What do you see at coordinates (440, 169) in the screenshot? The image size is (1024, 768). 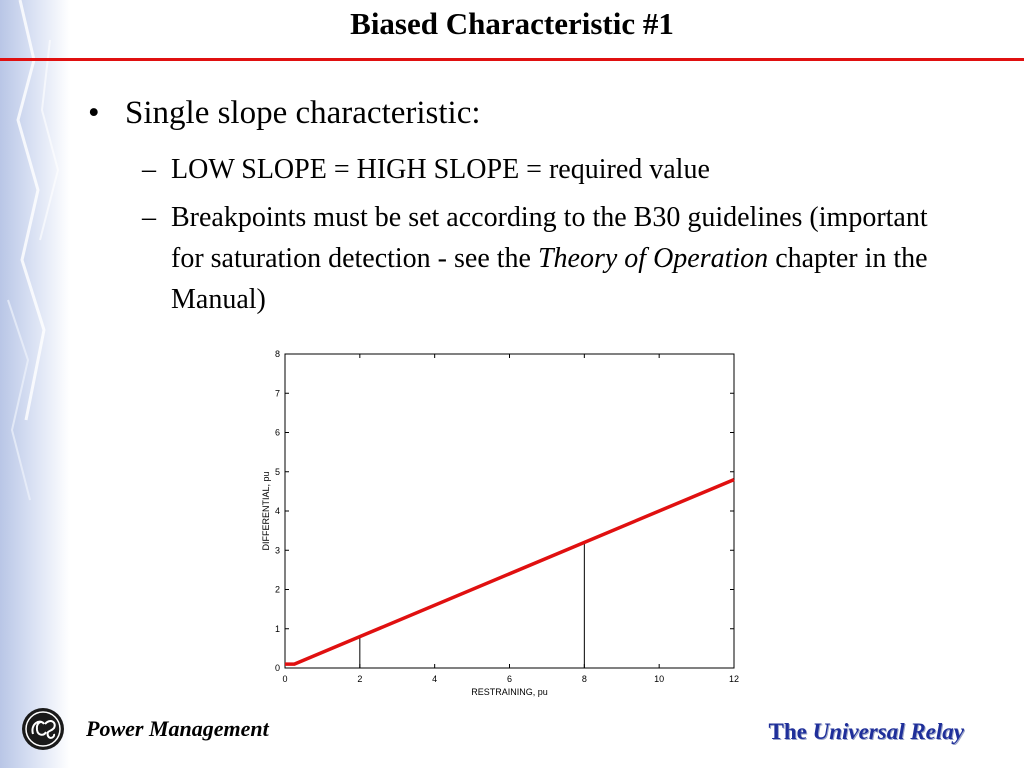 I see `sub-bullet-text: LOW SLOPE = HIGH SLOPE = required value` at bounding box center [440, 169].